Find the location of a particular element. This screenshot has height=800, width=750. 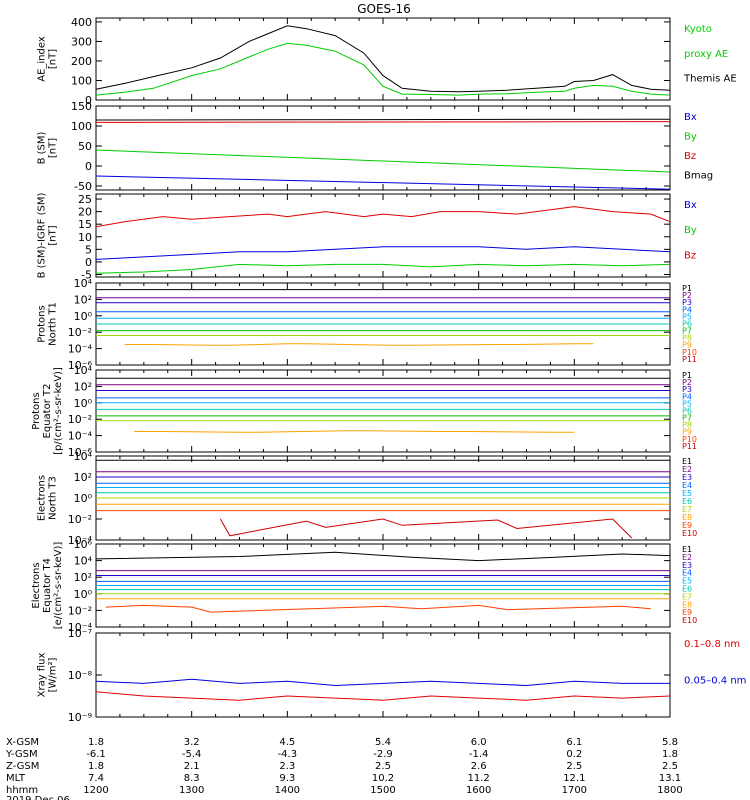

orbit-cell: 1500 is located at coordinates (382, 790).